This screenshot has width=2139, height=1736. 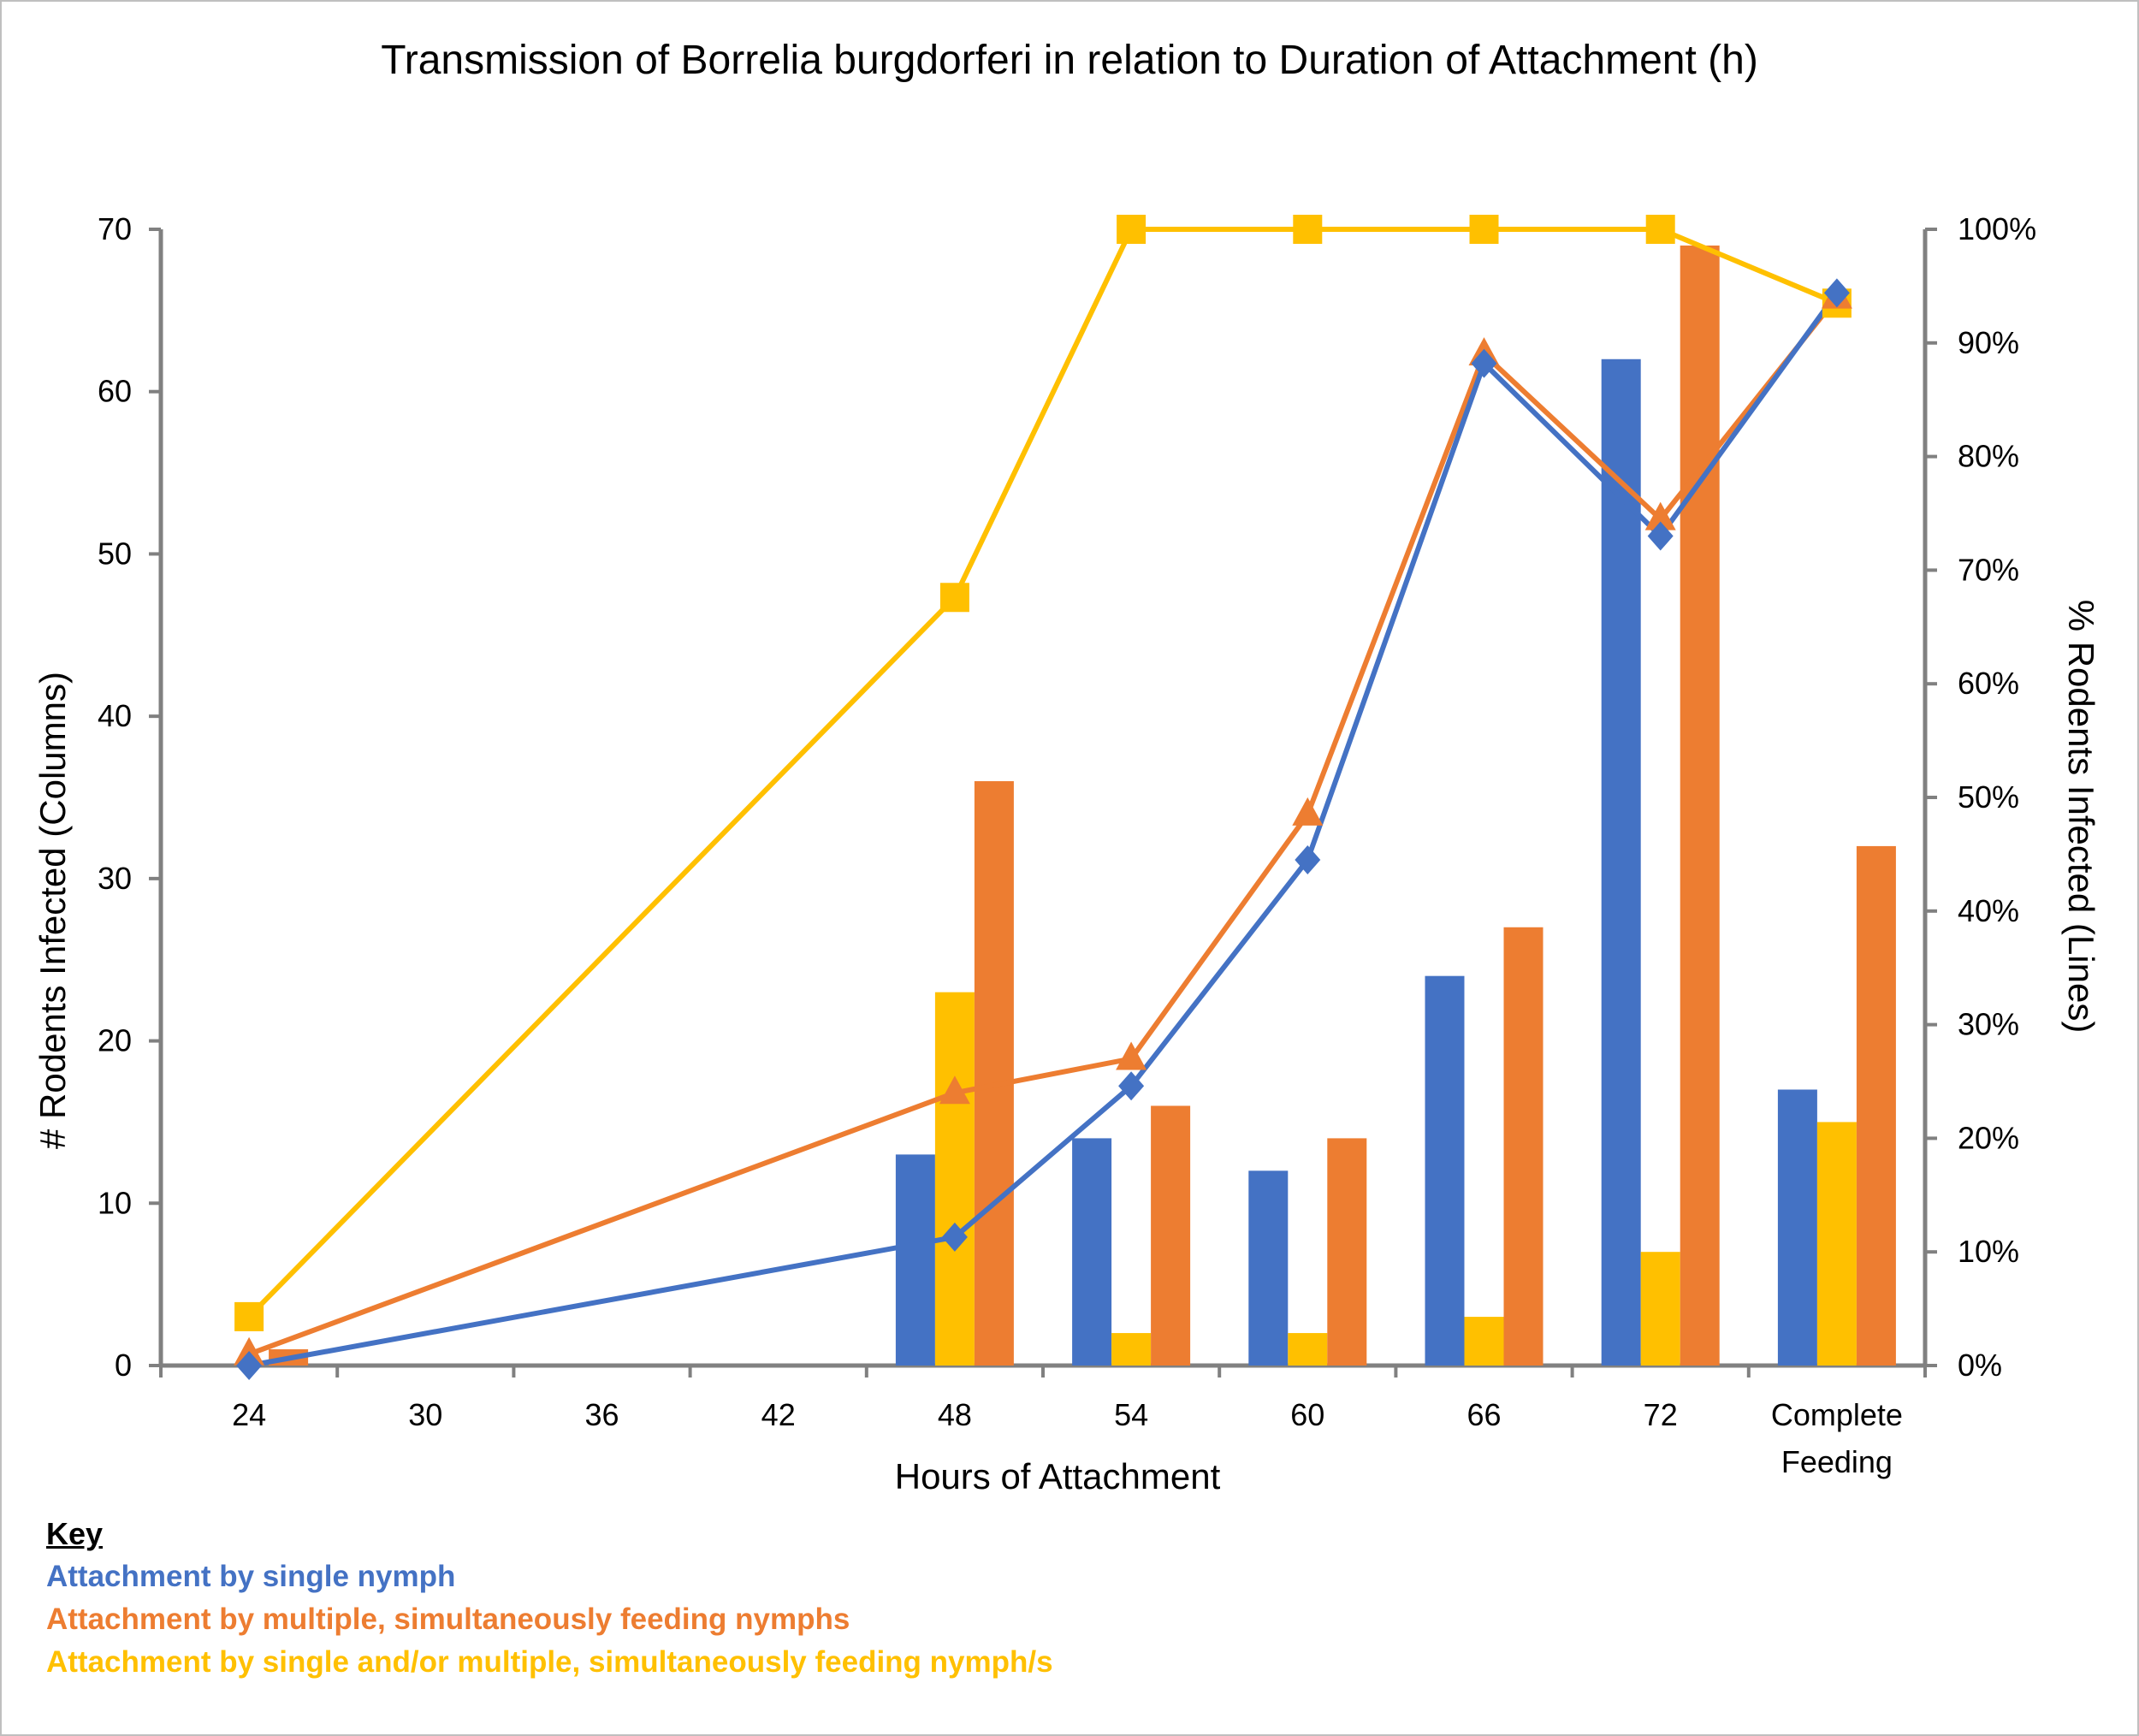 What do you see at coordinates (1307, 1415) in the screenshot?
I see `x-tick-label: 60` at bounding box center [1307, 1415].